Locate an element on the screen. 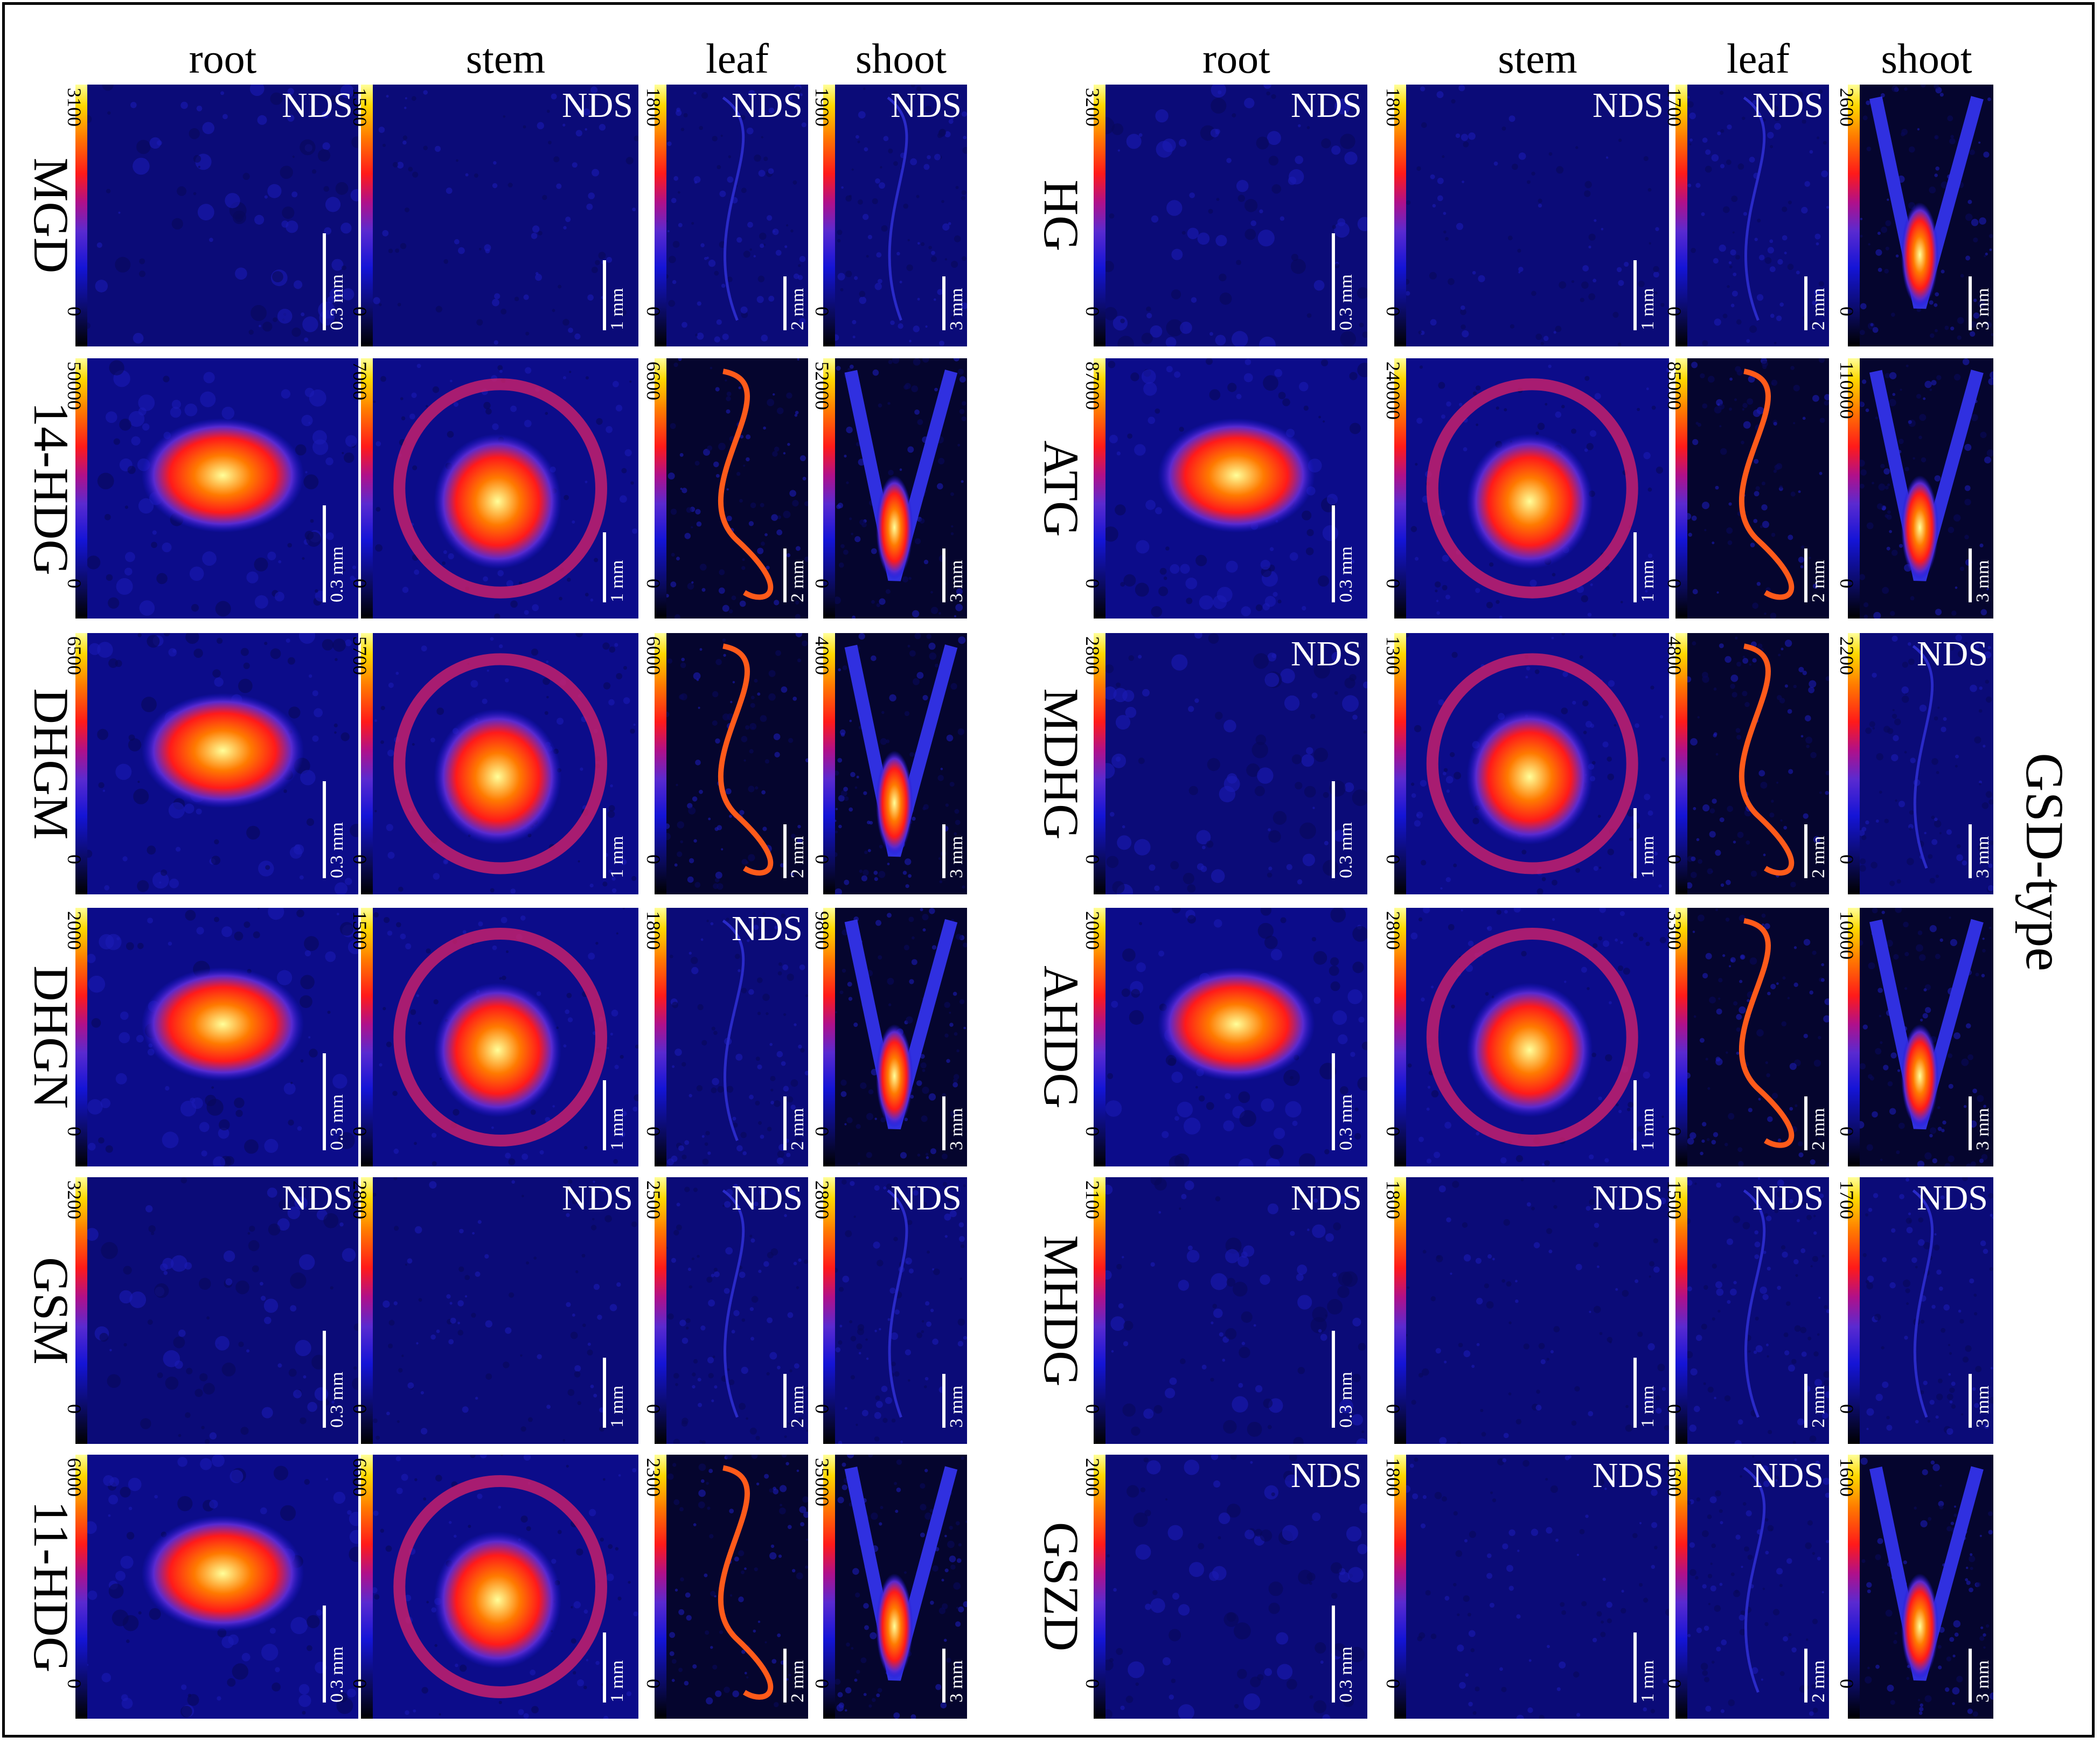 The image size is (2100, 1744). panel-dhgn-stem: 1500 0 1 mm is located at coordinates (493, 1037).